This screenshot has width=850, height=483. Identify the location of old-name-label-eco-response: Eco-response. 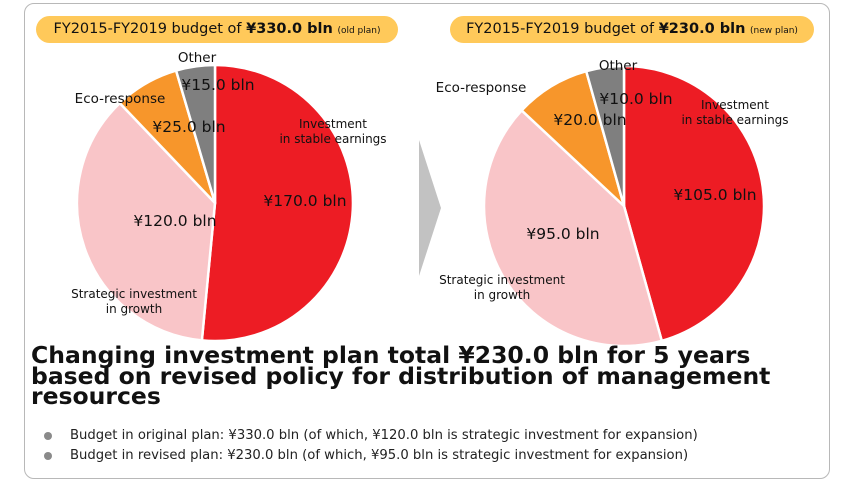
(120, 99).